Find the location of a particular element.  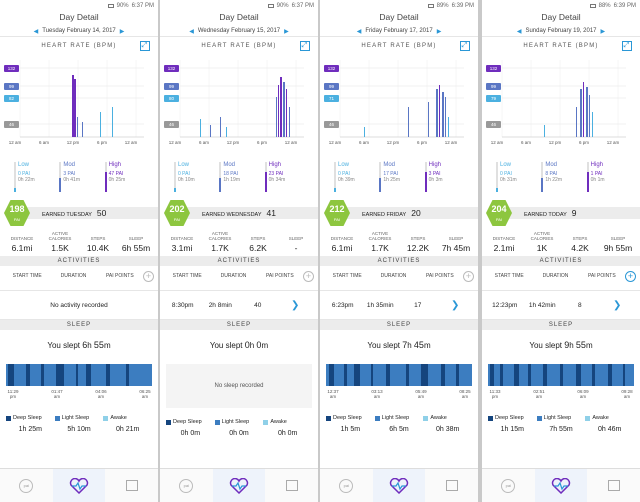

heart-rate-spike is located at coordinates (276, 117).